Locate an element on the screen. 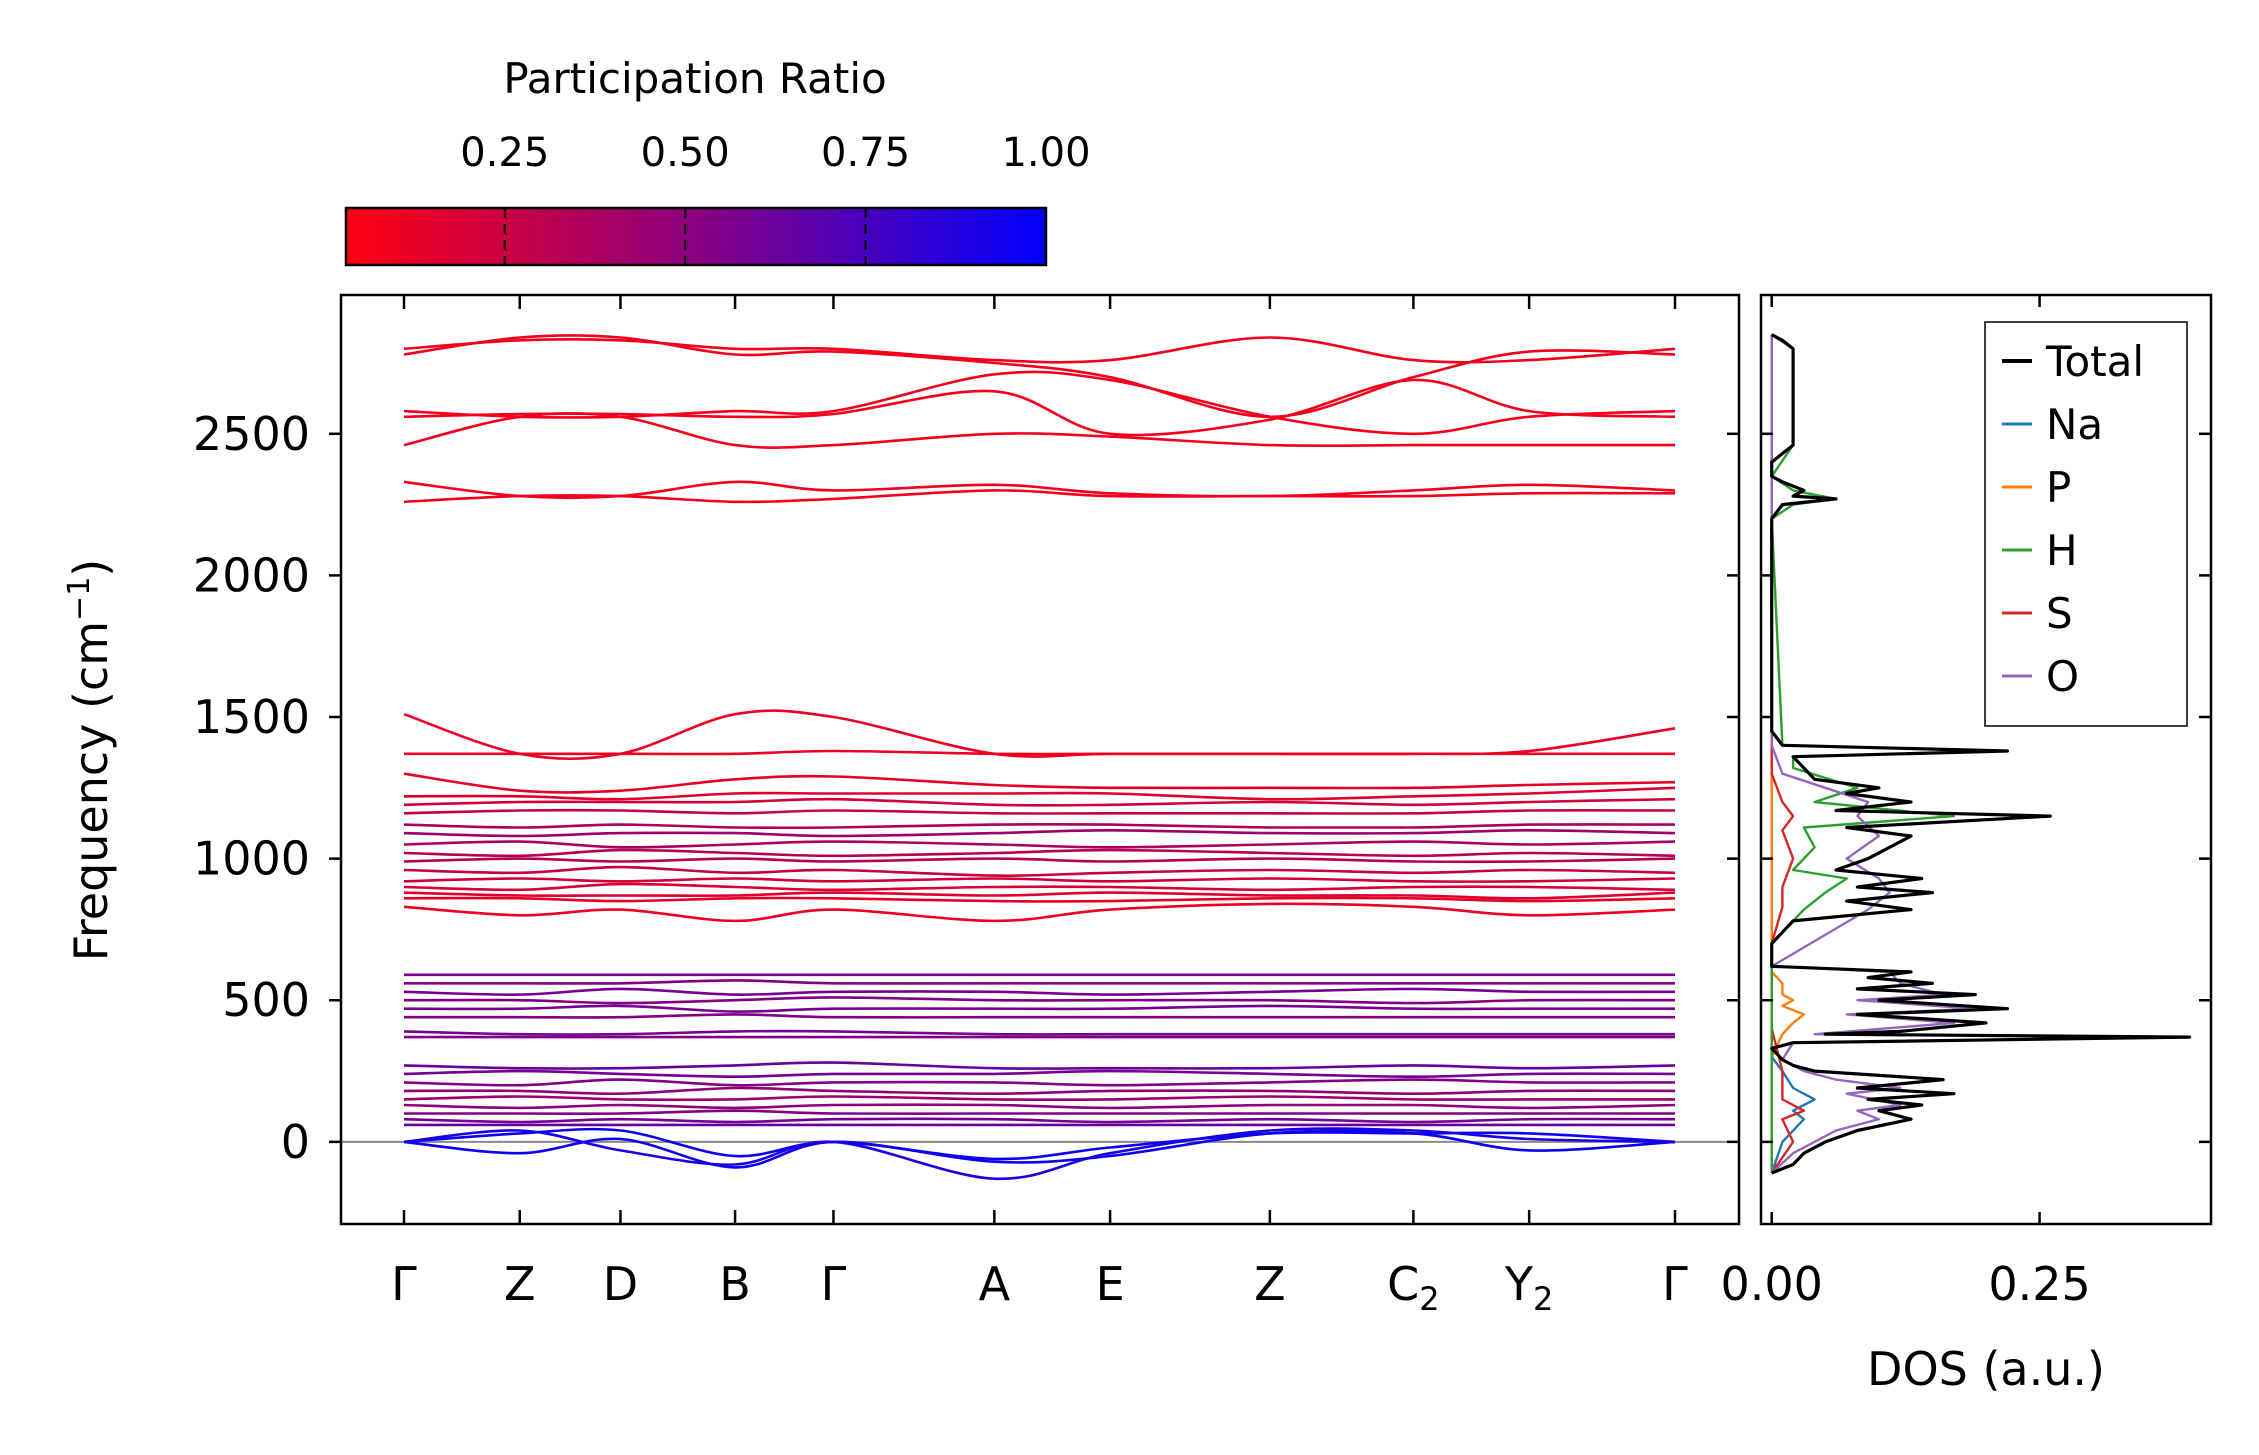  dos-line-s is located at coordinates (1788, 754).